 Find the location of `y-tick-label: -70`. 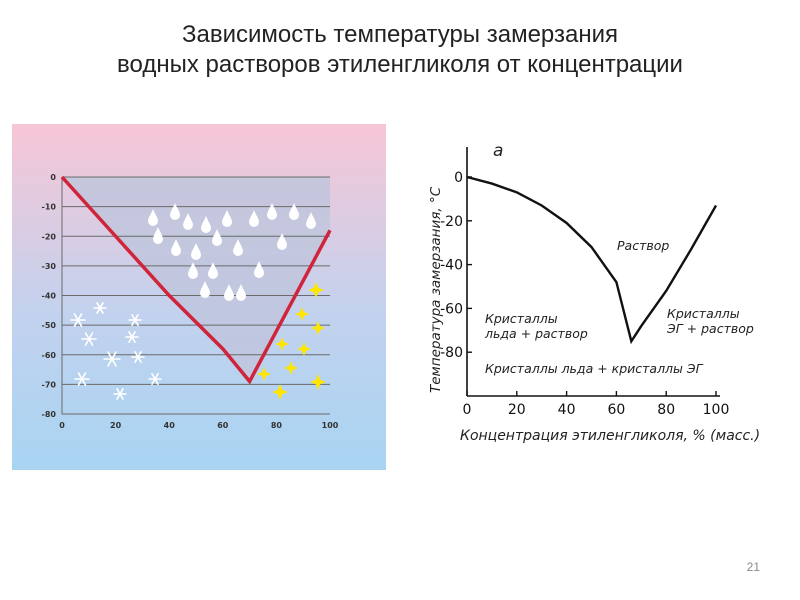

y-tick-label: -70 is located at coordinates (49, 384).